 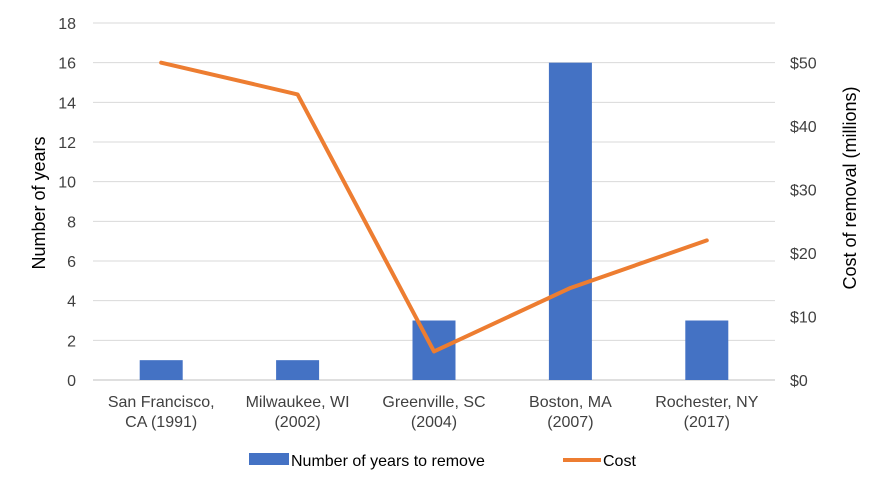 What do you see at coordinates (803, 254) in the screenshot?
I see `right-tick-label: $20` at bounding box center [803, 254].